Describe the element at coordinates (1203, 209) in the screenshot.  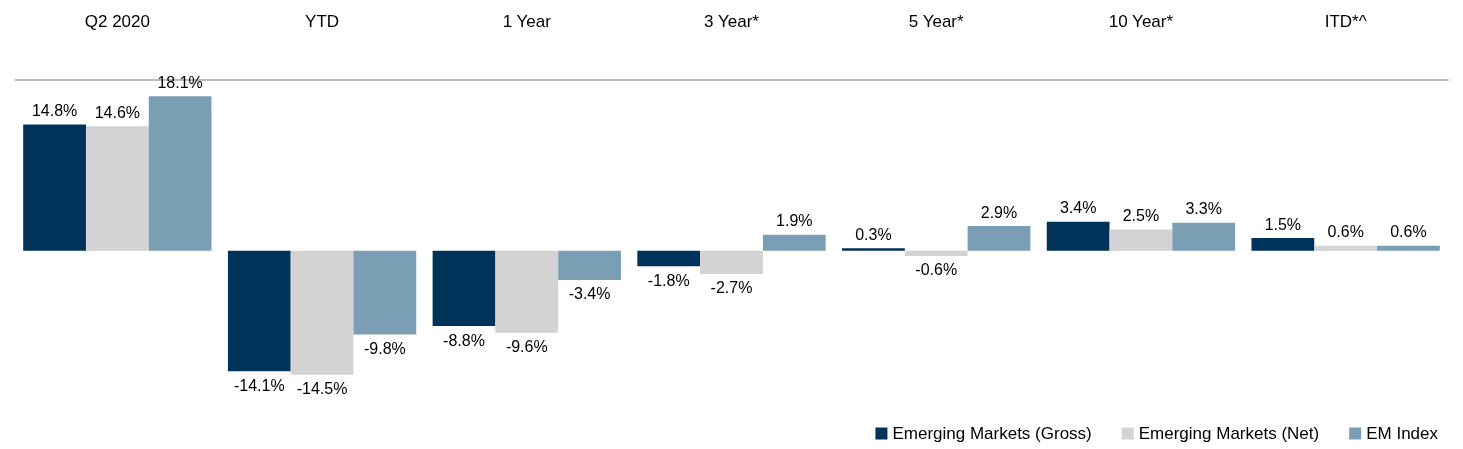
I see `data-label: 3.3%` at that location.